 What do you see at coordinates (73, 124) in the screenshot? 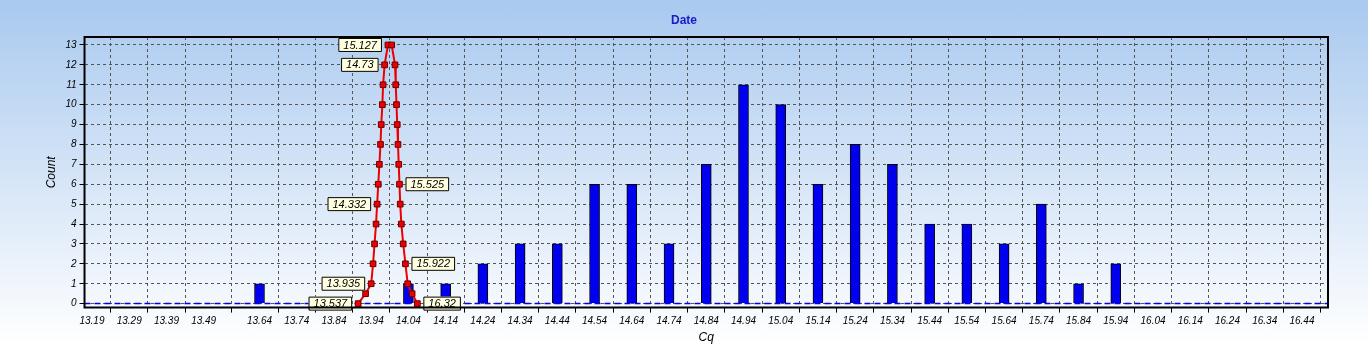
I see `y-tick-label: 9` at bounding box center [73, 124].